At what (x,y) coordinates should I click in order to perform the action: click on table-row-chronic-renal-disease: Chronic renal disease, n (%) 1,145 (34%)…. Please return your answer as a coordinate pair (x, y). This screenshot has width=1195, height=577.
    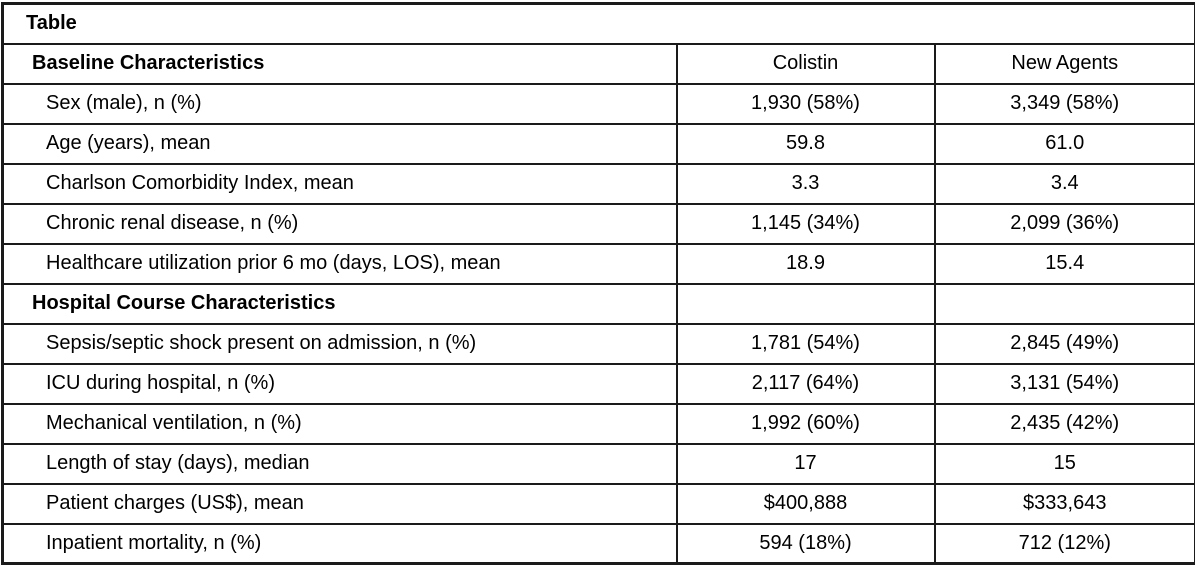
    Looking at the image, I should click on (599, 224).